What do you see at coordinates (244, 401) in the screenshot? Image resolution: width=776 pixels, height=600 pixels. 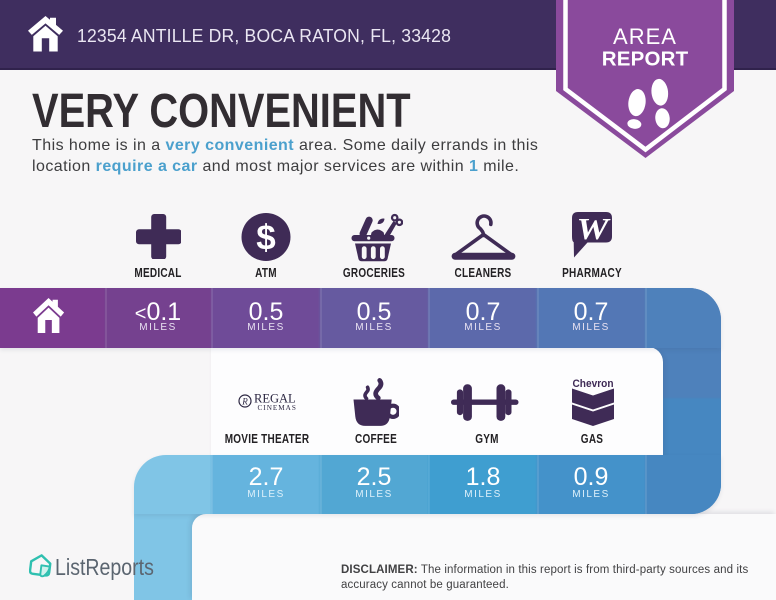 I see `svg-text: R` at bounding box center [244, 401].